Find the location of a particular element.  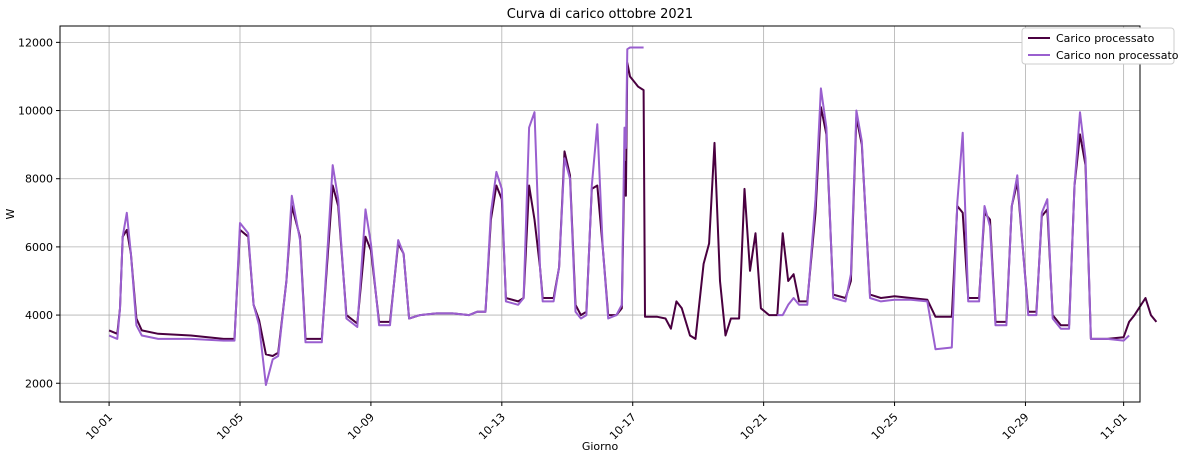

legend-box is located at coordinates (1098, 46).